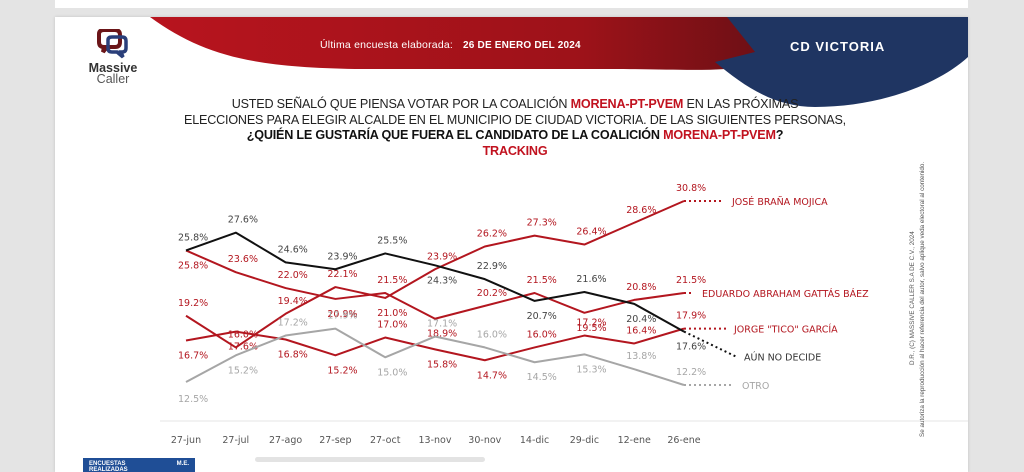  I want to click on data-label: 23.6%, so click(243, 259).